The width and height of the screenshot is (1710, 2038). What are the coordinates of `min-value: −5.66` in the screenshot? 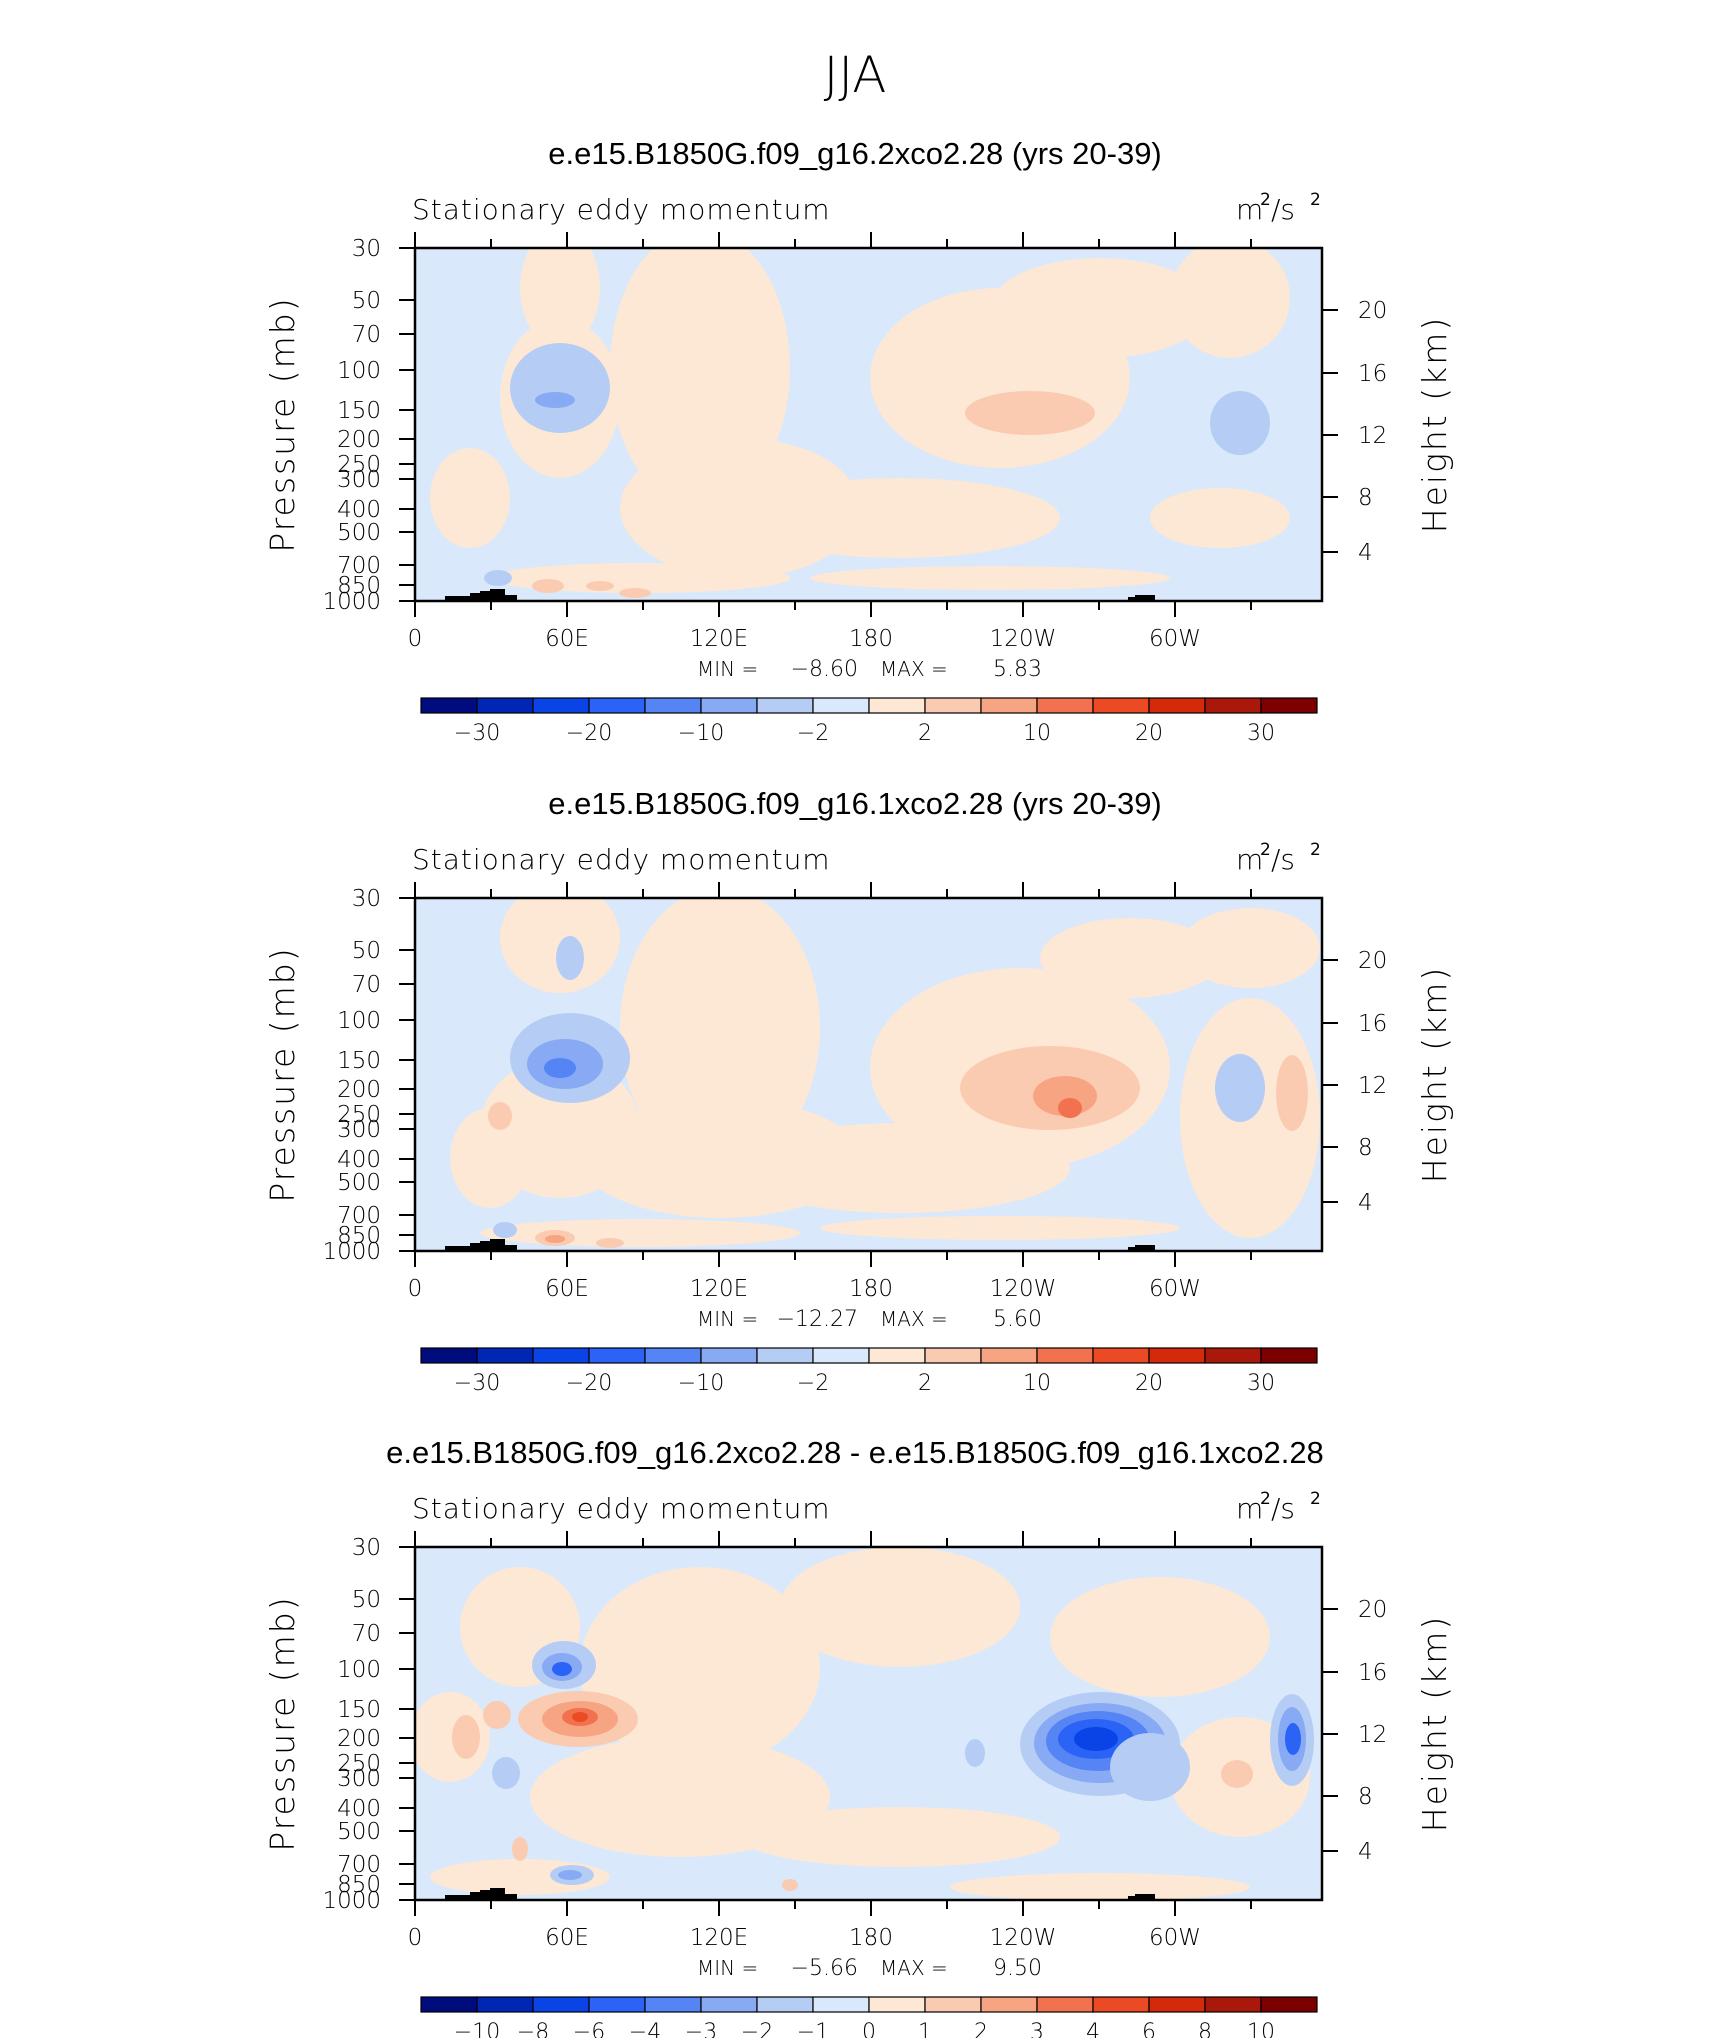 It's located at (824, 1968).